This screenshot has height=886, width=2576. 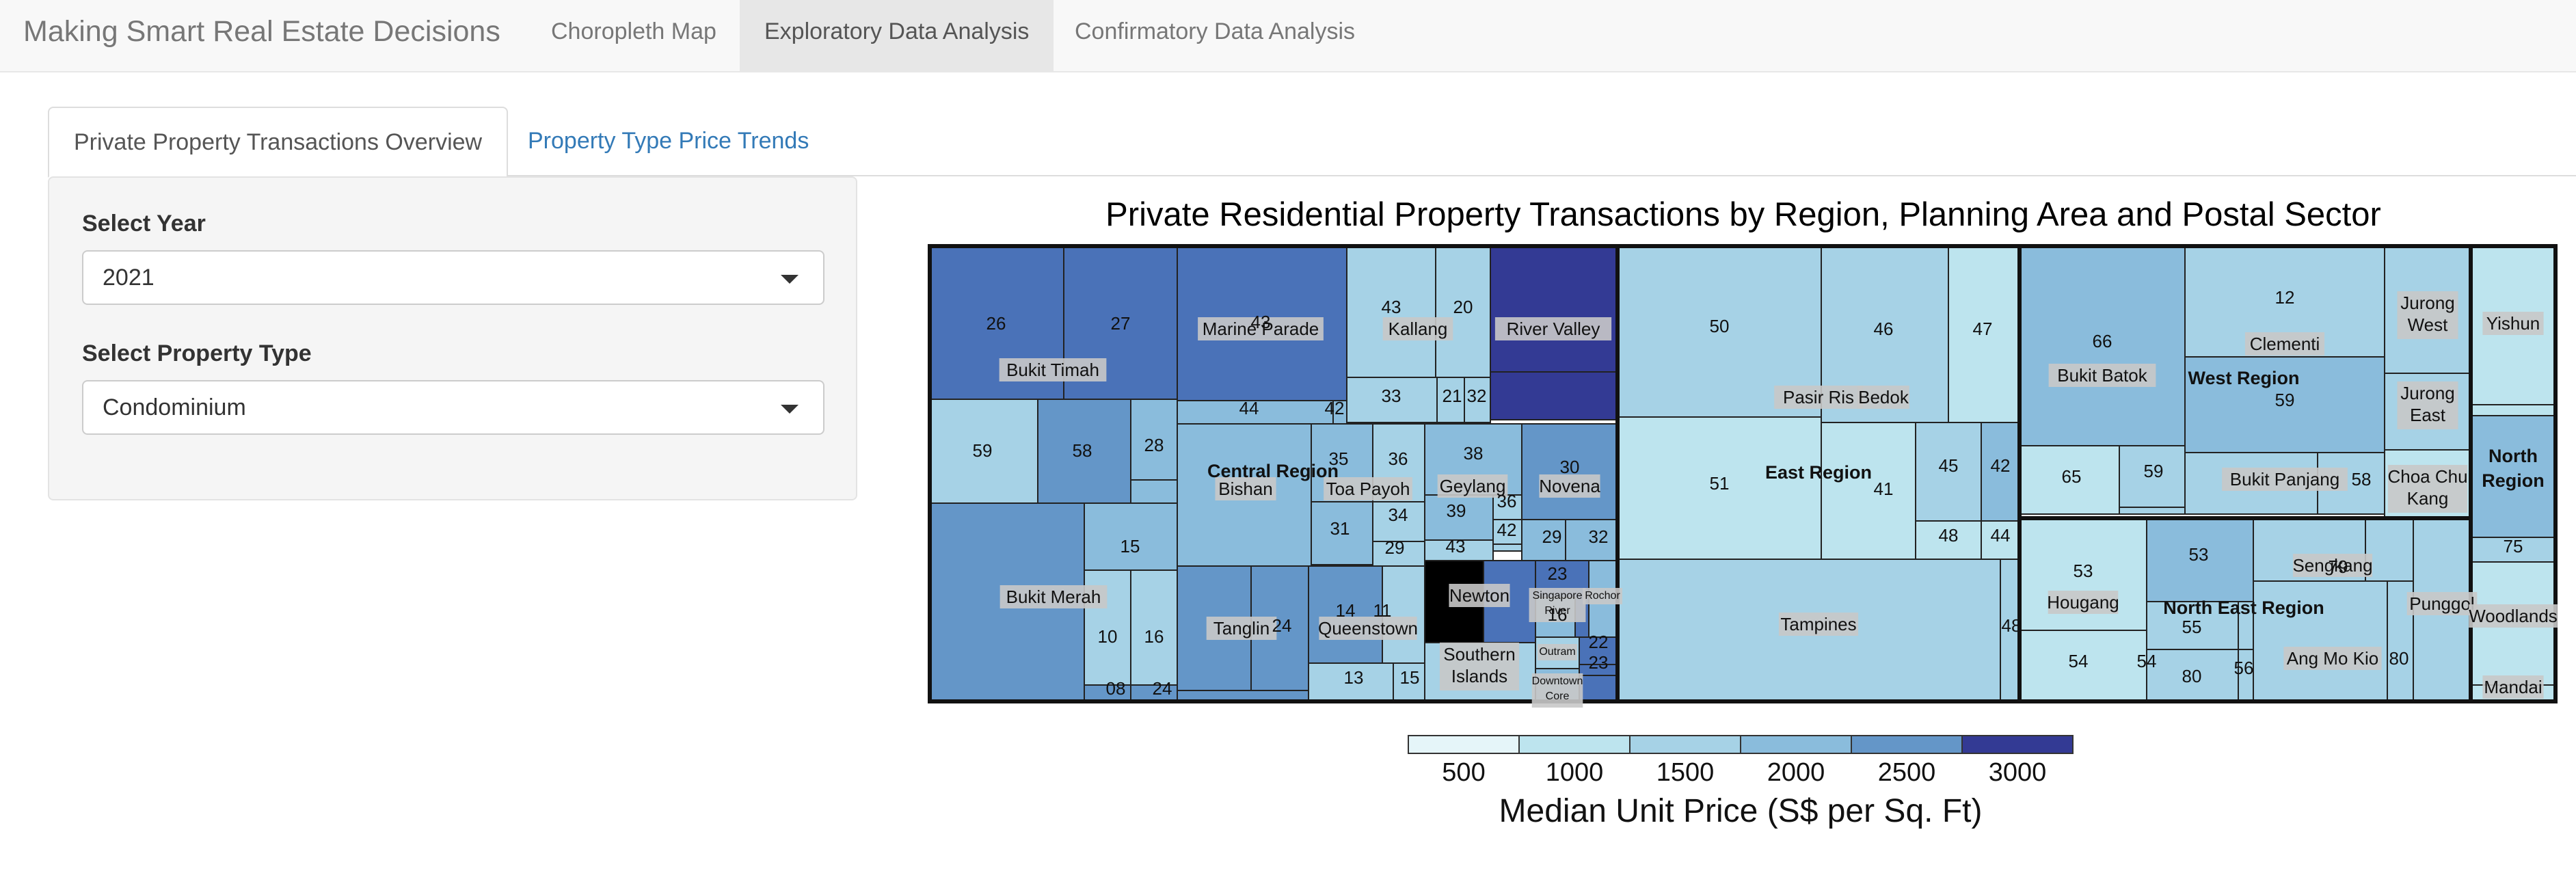 What do you see at coordinates (1949, 535) in the screenshot?
I see `sector-label-48: 48` at bounding box center [1949, 535].